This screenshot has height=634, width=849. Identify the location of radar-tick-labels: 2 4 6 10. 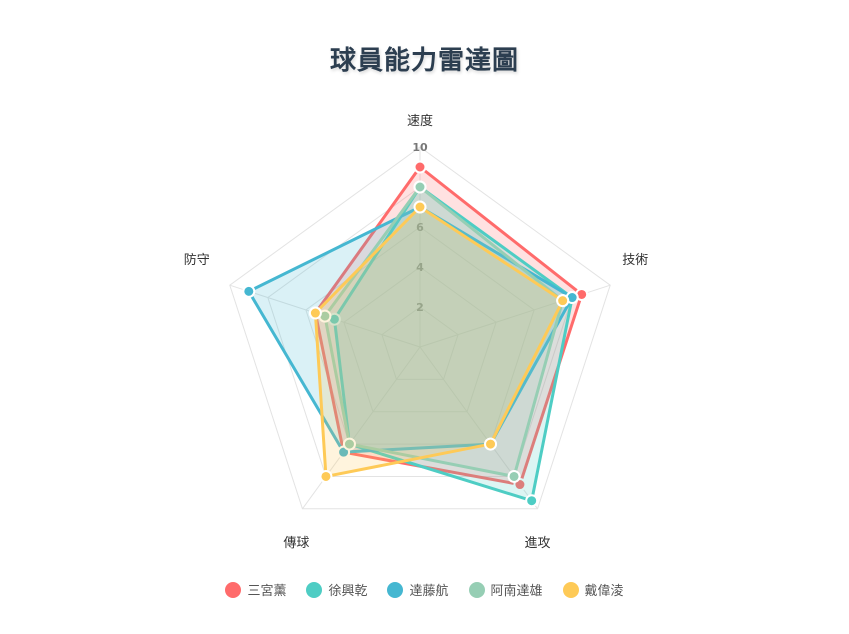
(420, 227).